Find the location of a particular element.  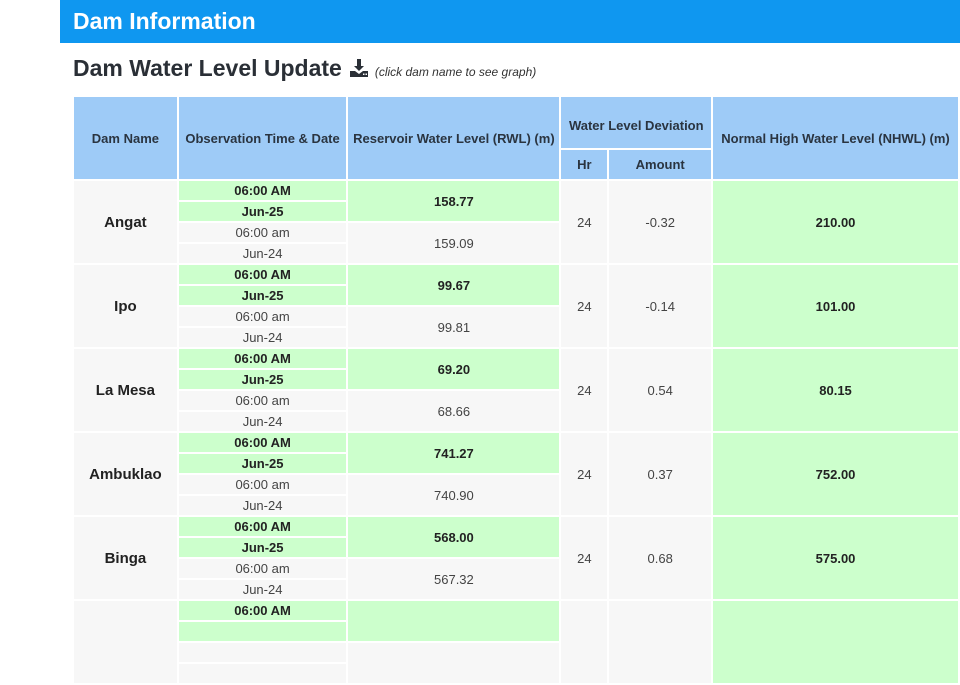

nhwl-value is located at coordinates (835, 642).